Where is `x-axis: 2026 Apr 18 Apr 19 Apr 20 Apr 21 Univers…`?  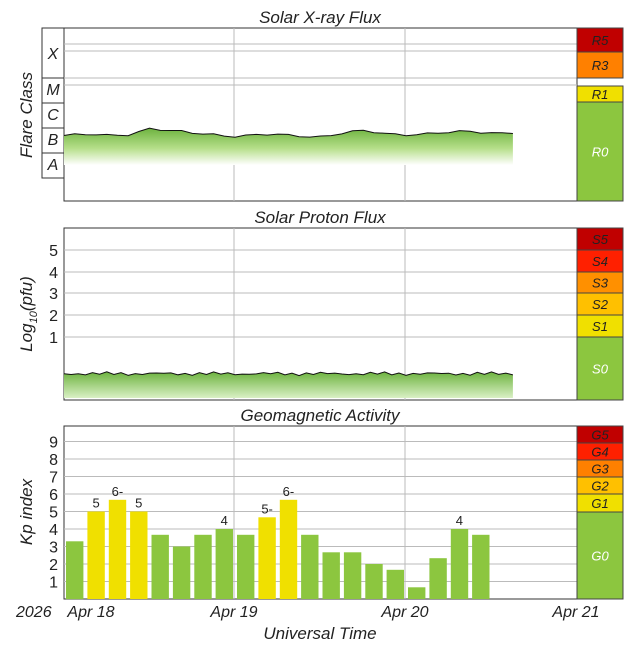
x-axis: 2026 Apr 18 Apr 19 Apr 20 Apr 21 Univers… is located at coordinates (307, 623).